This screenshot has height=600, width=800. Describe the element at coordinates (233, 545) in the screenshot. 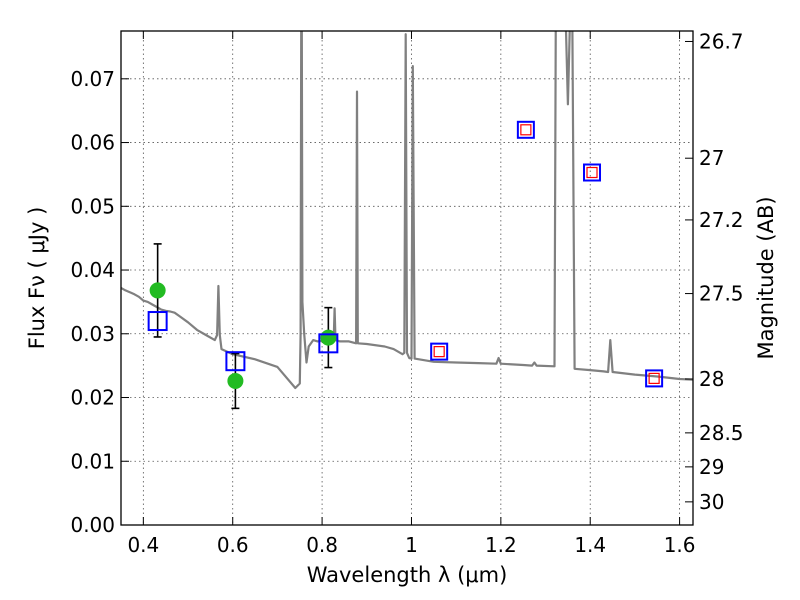

I see `x-tick-label: 0.6` at that location.